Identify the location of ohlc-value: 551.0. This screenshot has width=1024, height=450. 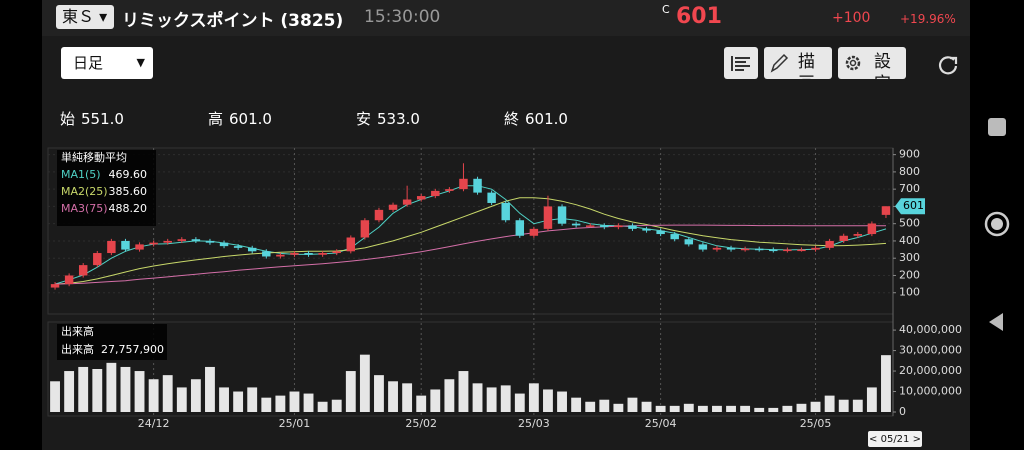
(102, 119).